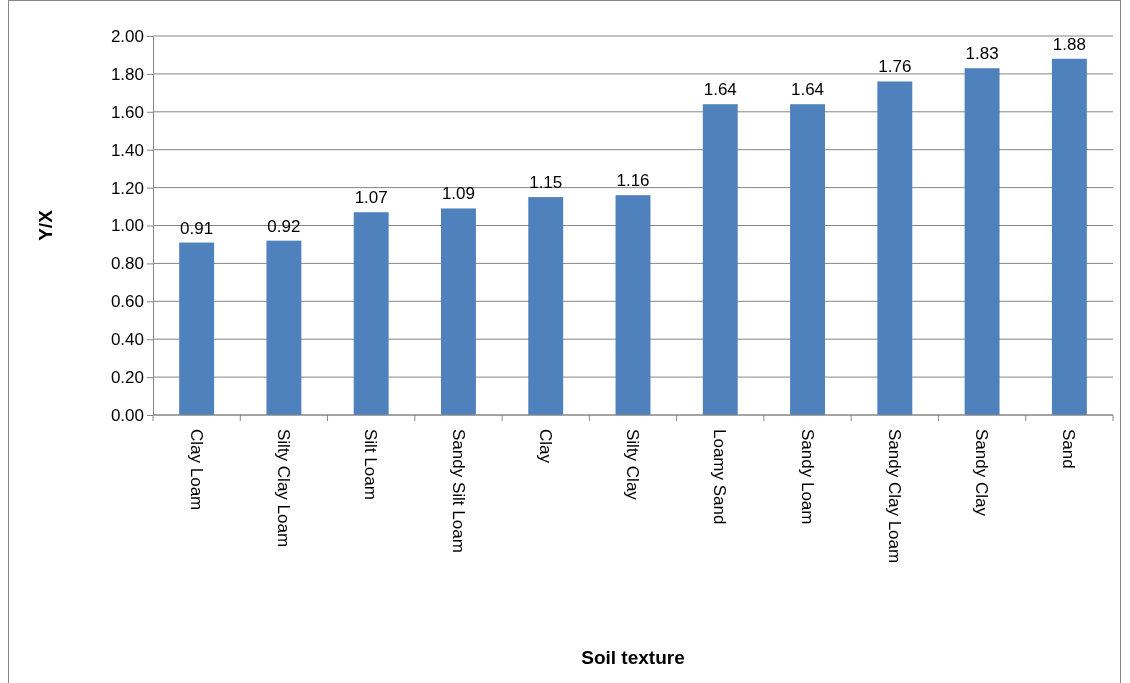  Describe the element at coordinates (458, 491) in the screenshot. I see `x-tick-label: Sandy Silt Loam` at that location.